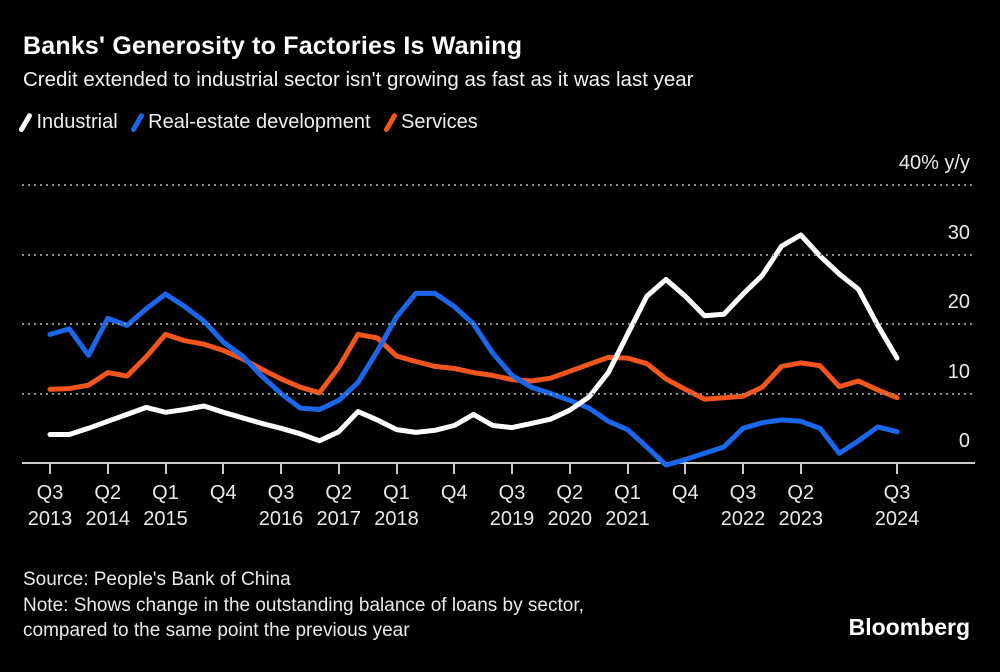  Describe the element at coordinates (77, 122) in the screenshot. I see `legend-label: Industrial` at that location.